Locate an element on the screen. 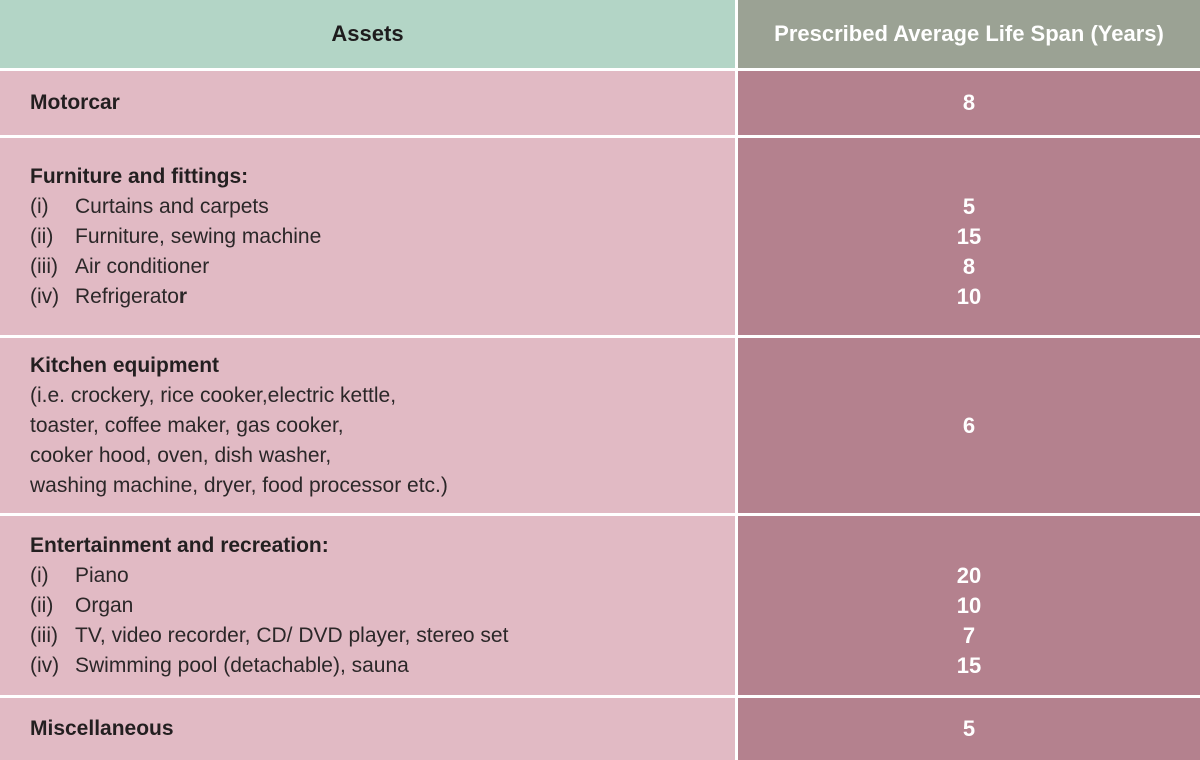 This screenshot has width=1200, height=760. motorcar-asset-cell: Motorcar is located at coordinates (367, 103).